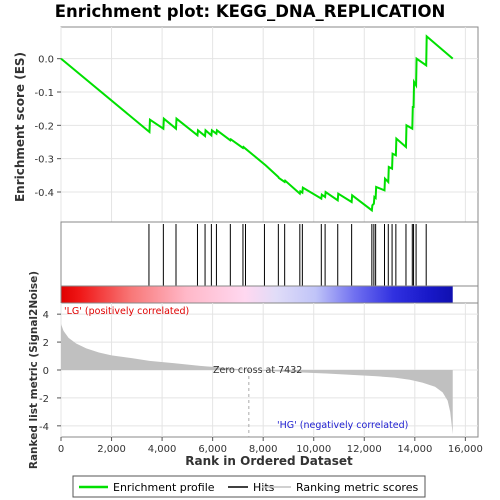 Image resolution: width=500 pixels, height=500 pixels. Describe the element at coordinates (357, 487) in the screenshot. I see `legend-label-ranking-metric: Ranking metric scores` at that location.